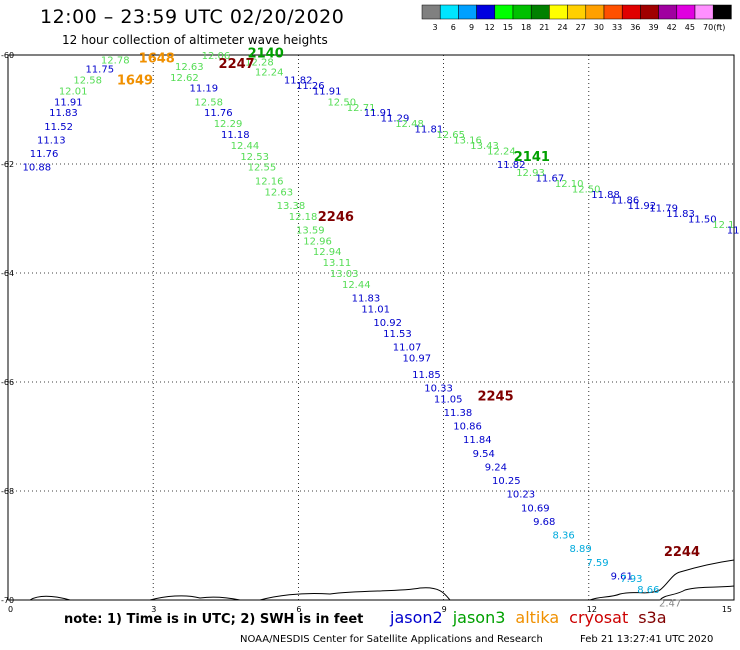 This screenshot has height=650, width=740. Describe the element at coordinates (115, 60) in the screenshot. I see `swh-value: 12.78` at that location.